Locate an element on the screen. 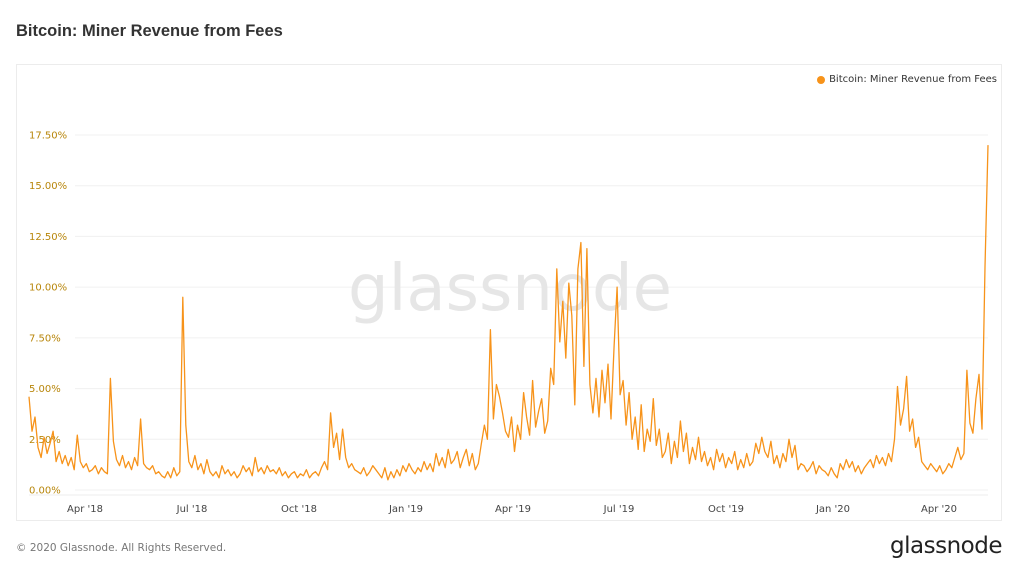 This screenshot has width=1017, height=570. x-tick-label: Jul '18 is located at coordinates (192, 509).